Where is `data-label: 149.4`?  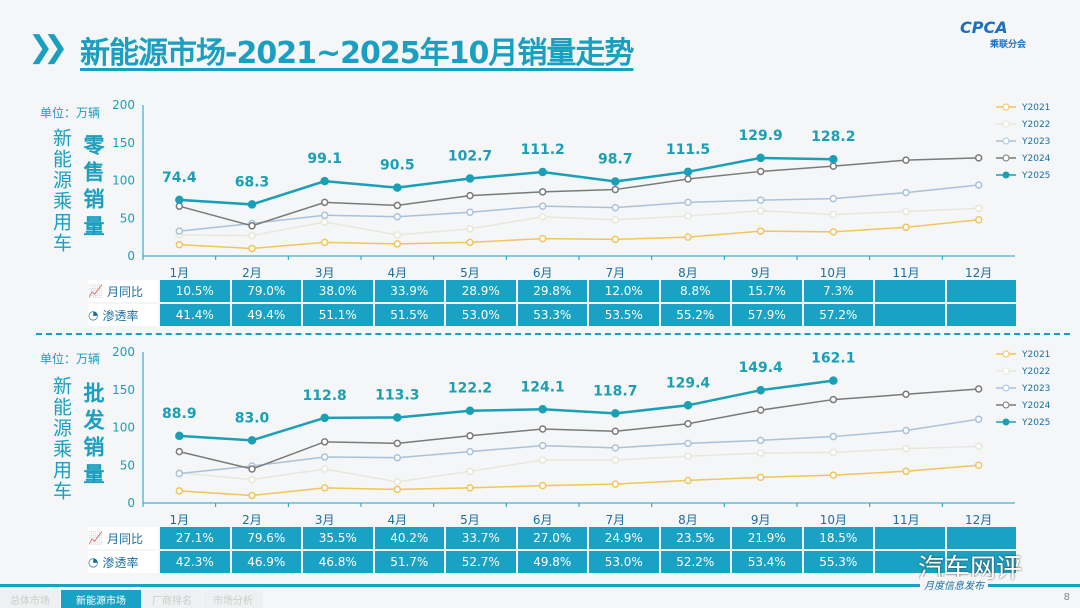 data-label: 149.4 is located at coordinates (761, 368).